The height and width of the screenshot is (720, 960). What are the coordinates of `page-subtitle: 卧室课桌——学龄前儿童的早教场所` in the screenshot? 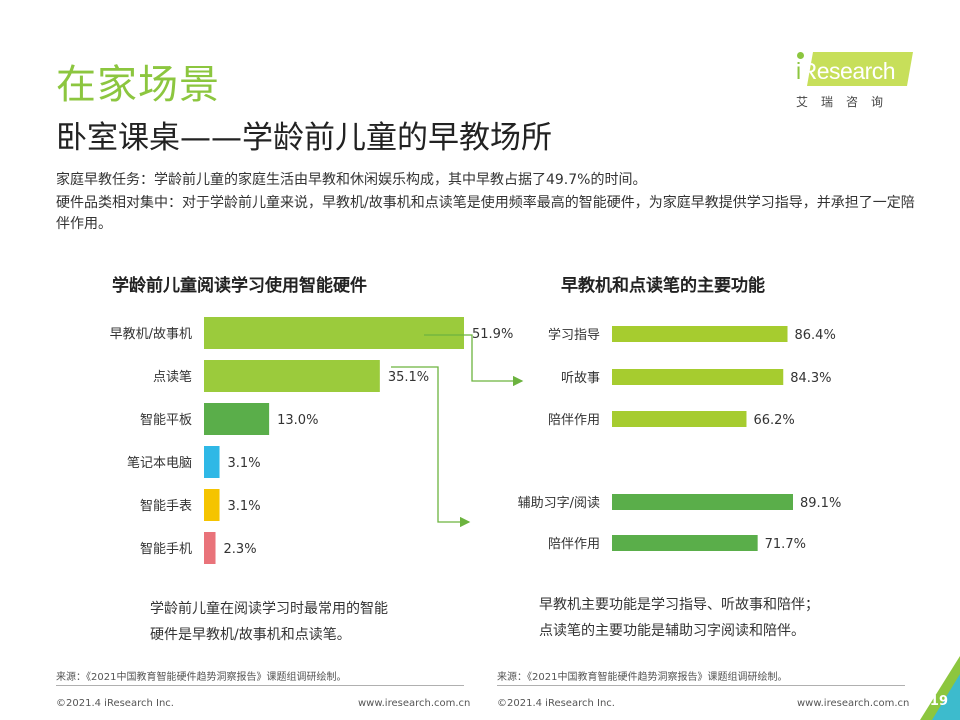 It's located at (304, 138).